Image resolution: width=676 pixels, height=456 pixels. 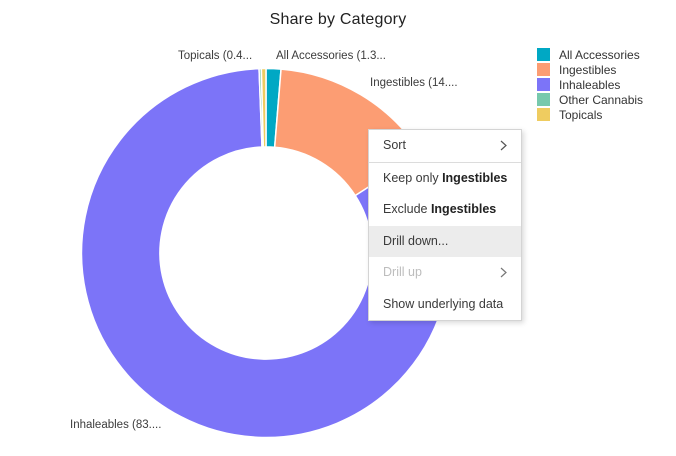 I want to click on menu-item-label: Keep only, so click(x=413, y=177).